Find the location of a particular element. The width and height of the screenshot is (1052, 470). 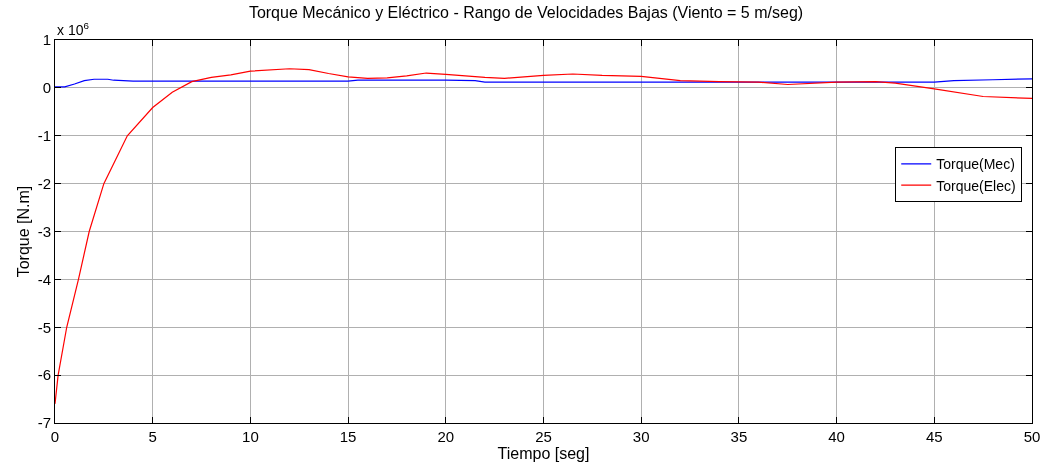

chart-title: Torque Mecánico y Eléctrico - Rango de Velocidades Bajas (Viento = 5 m/seg) is located at coordinates (526, 13).